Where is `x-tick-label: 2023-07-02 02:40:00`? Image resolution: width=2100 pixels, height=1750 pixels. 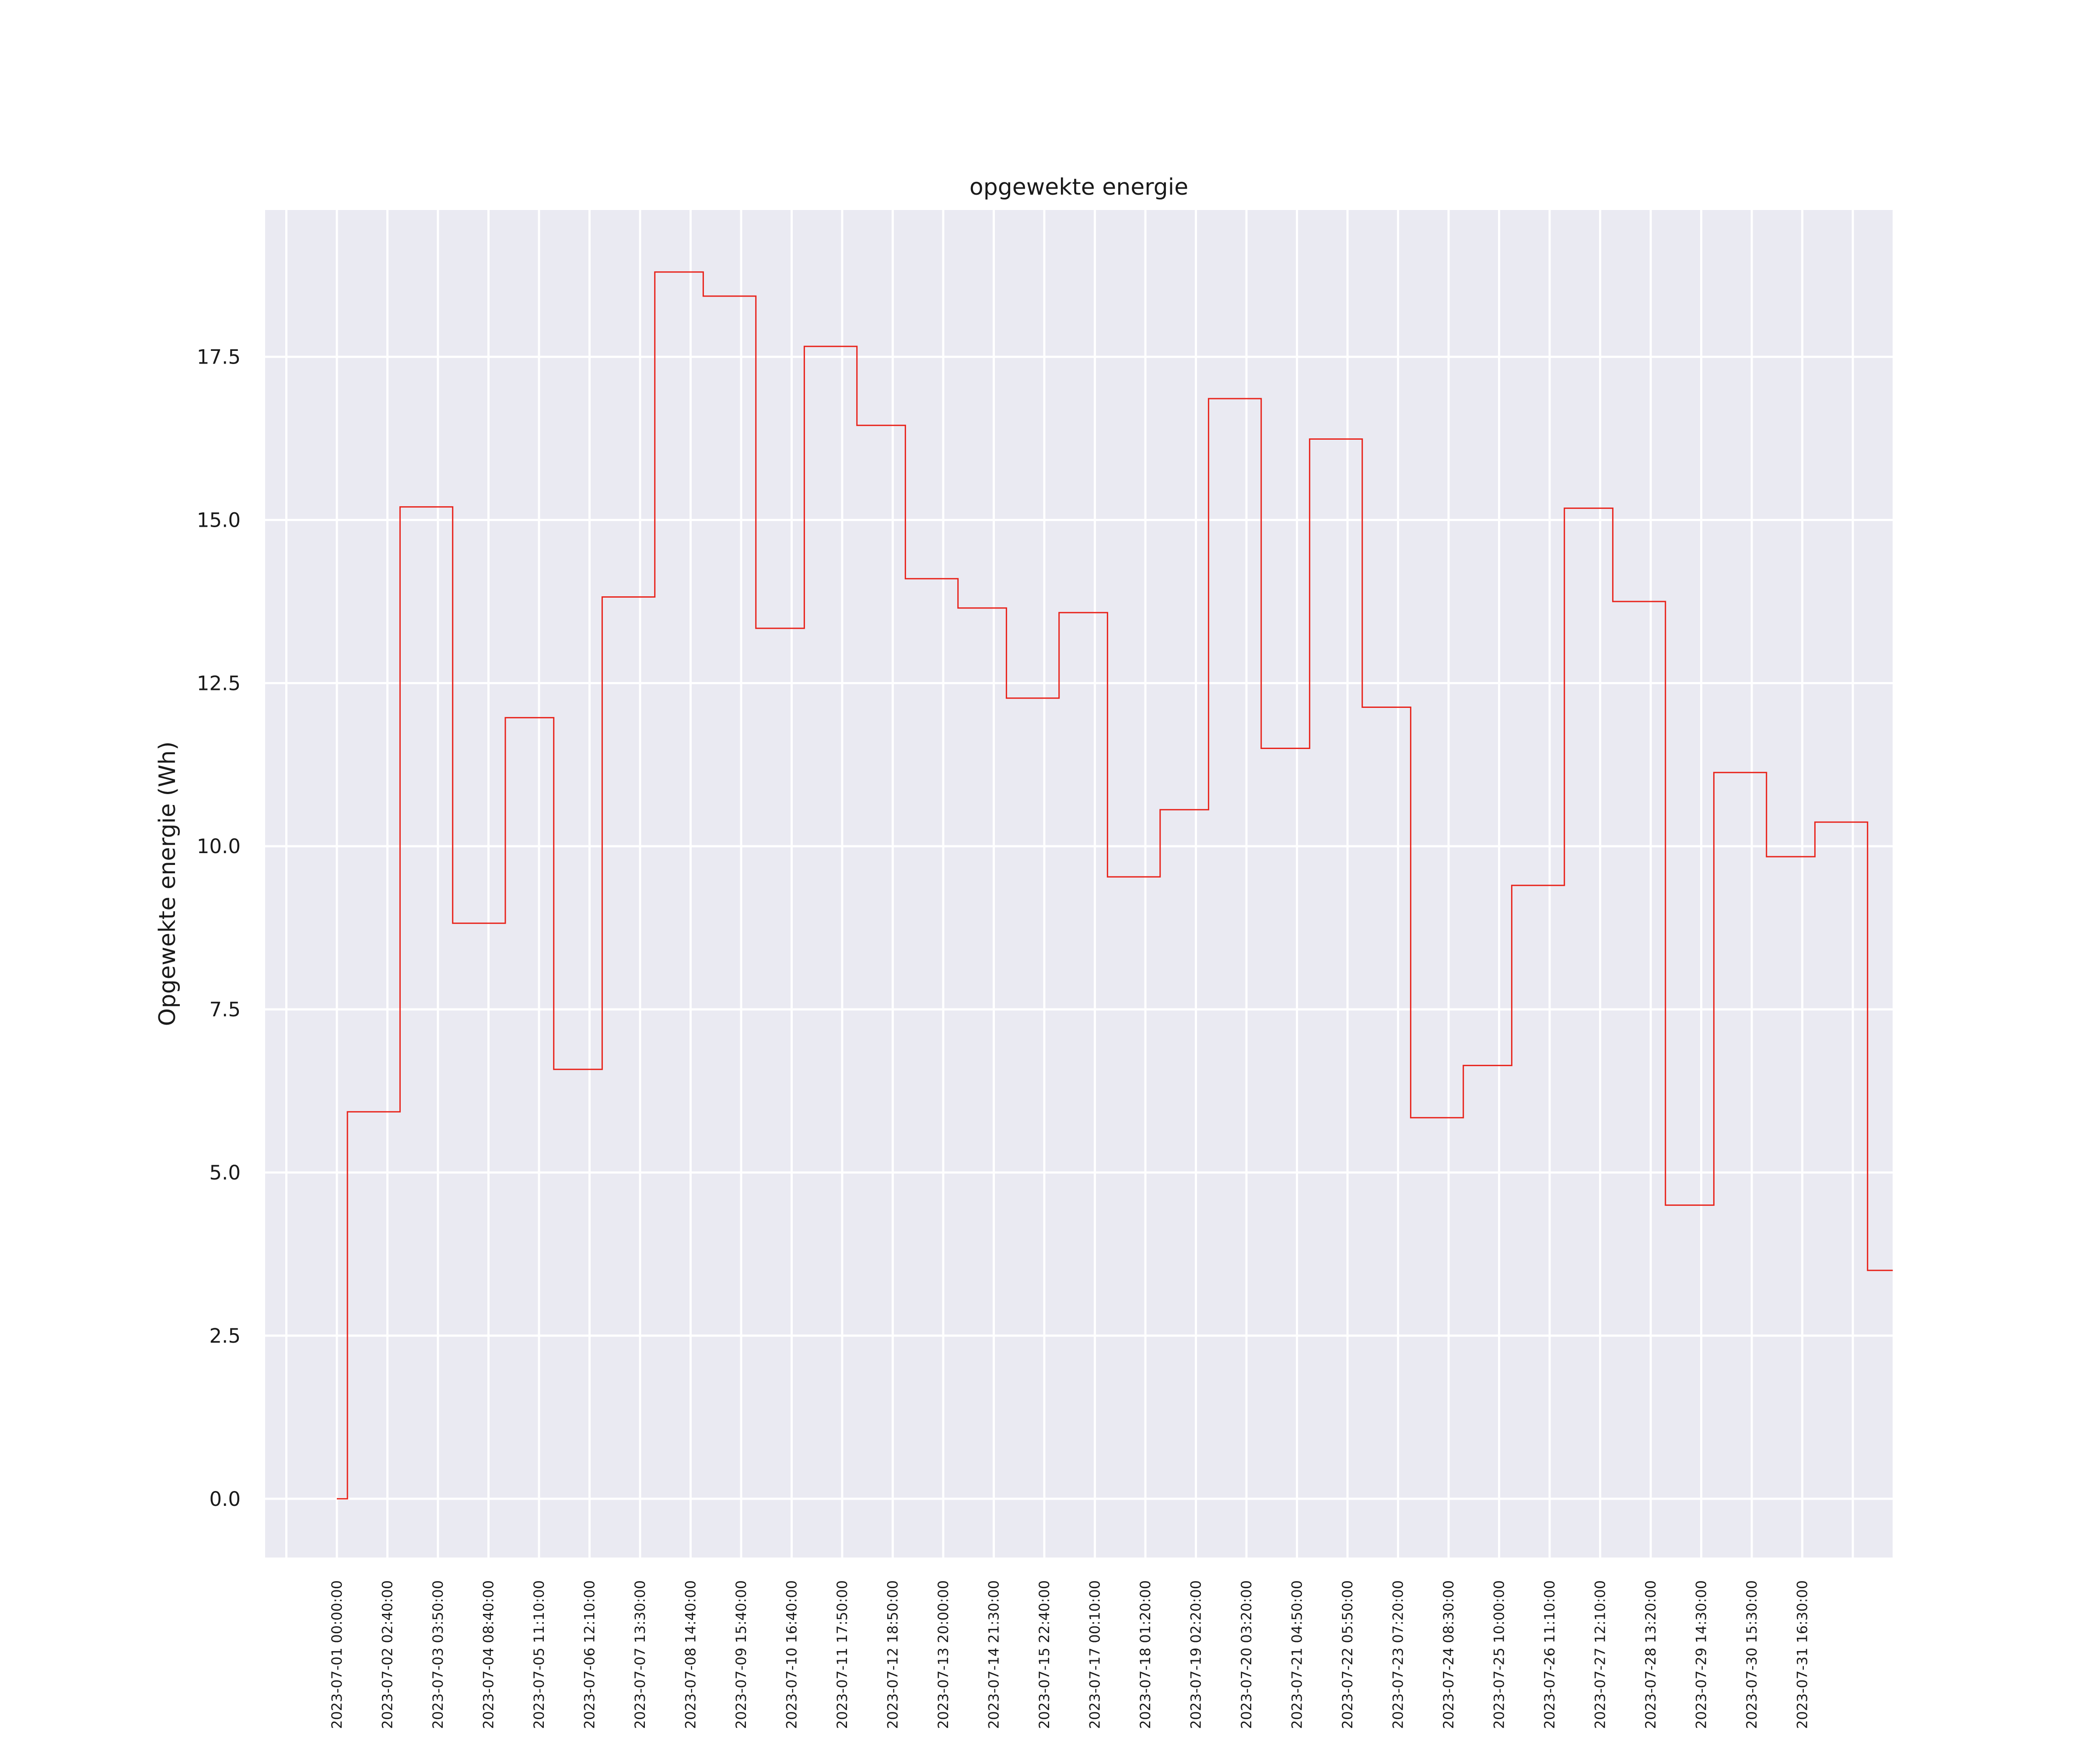 x-tick-label: 2023-07-02 02:40:00 is located at coordinates (387, 1654).